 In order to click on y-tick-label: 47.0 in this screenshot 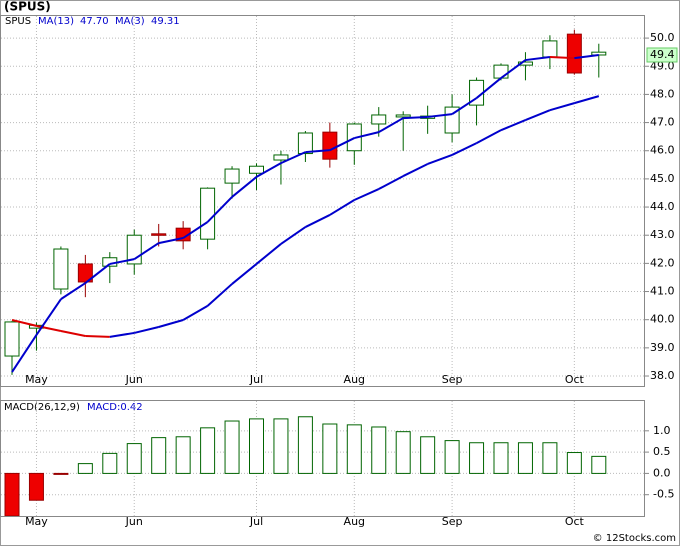, I will do `click(662, 122)`.